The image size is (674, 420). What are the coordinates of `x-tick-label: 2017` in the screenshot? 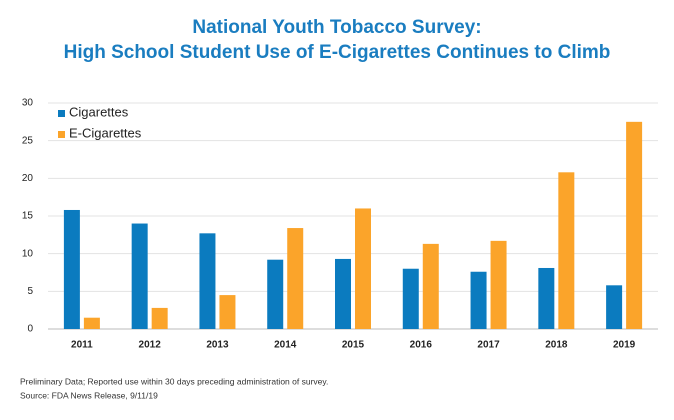 It's located at (488, 345).